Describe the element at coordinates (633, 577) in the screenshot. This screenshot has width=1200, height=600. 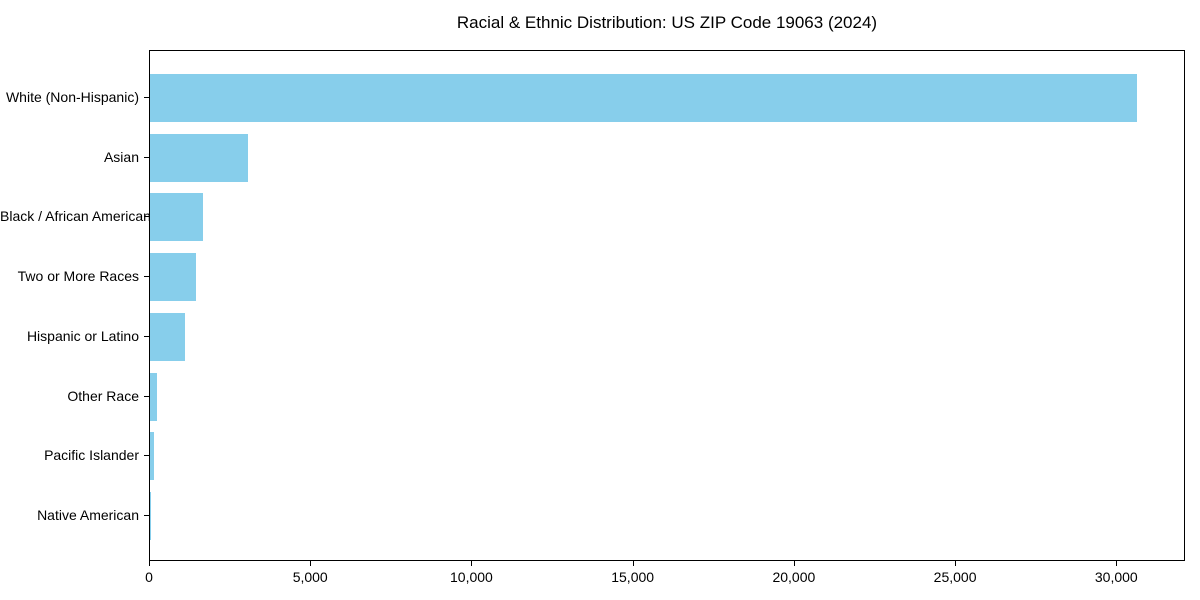
I see `x-tick-label: 15,000` at that location.